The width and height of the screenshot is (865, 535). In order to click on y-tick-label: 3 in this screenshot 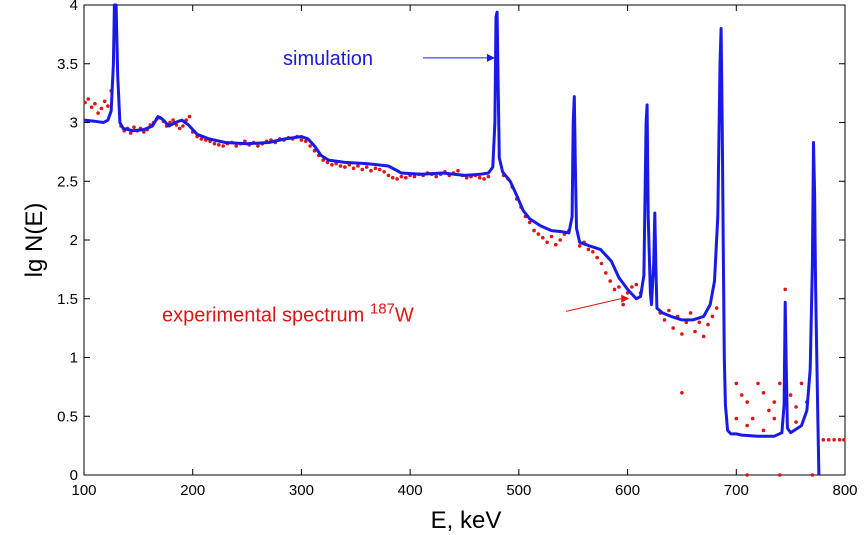, I will do `click(74, 123)`.